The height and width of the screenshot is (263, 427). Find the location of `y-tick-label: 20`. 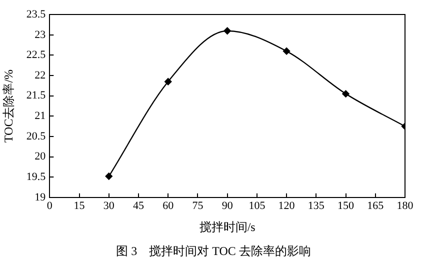

y-tick-label: 20 is located at coordinates (40, 156).